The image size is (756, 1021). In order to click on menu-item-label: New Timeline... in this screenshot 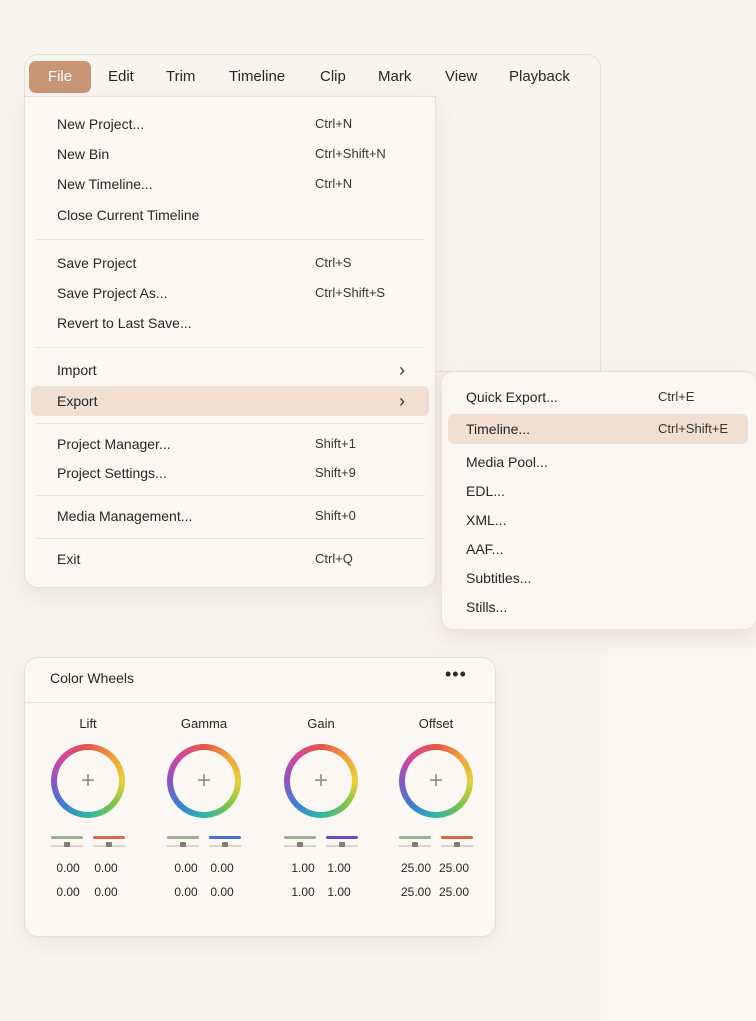, I will do `click(105, 184)`.